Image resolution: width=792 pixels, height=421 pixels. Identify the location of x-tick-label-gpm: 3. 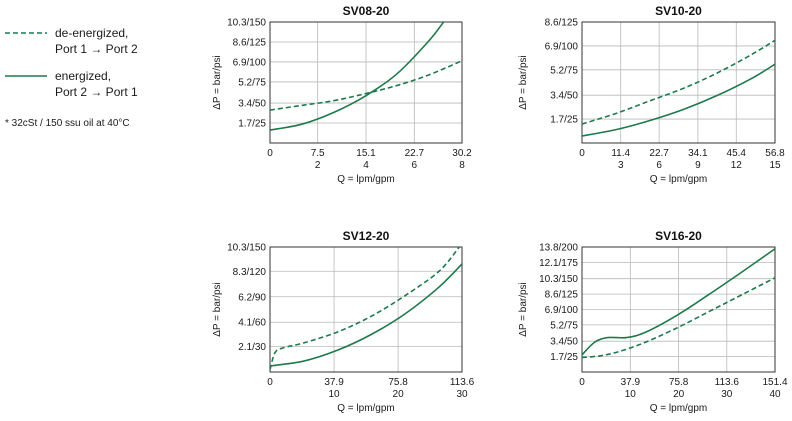
(621, 165).